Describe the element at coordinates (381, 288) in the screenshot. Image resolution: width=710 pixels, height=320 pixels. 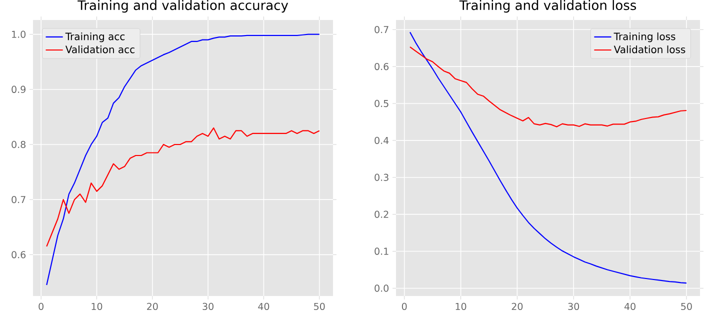
I see `y-tick-label: 0.0` at that location.